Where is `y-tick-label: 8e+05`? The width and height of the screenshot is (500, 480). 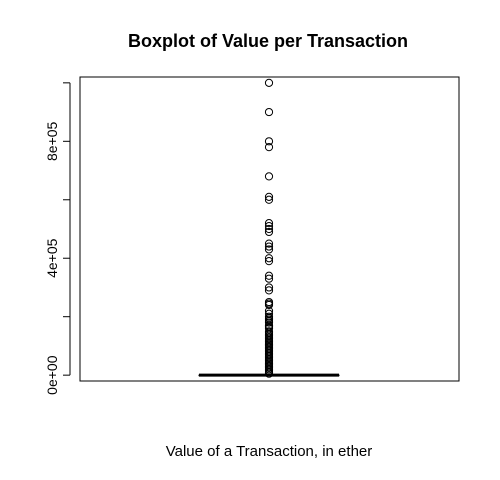
y-tick-label: 8e+05 is located at coordinates (52, 141).